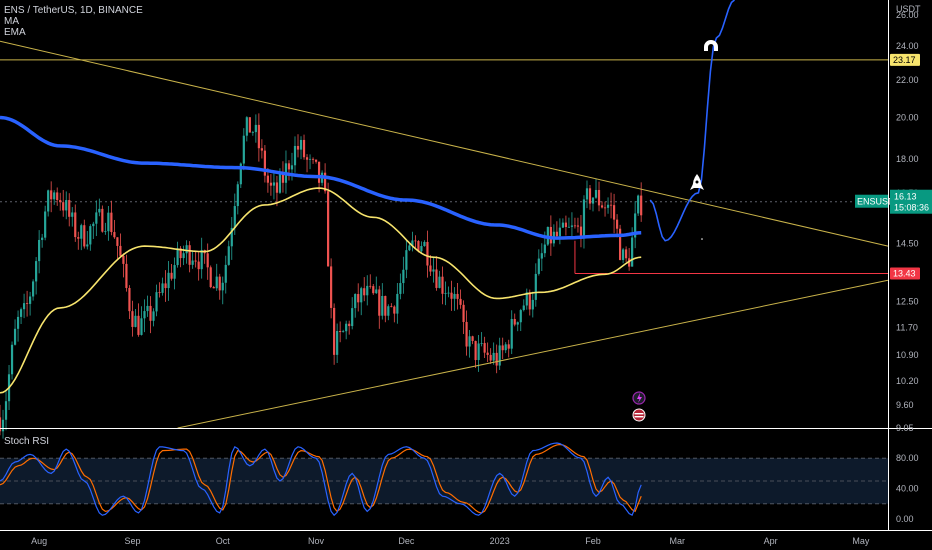 The image size is (932, 550). Describe the element at coordinates (11, 21) in the screenshot. I see `indicator-ma-label: MA` at that location.